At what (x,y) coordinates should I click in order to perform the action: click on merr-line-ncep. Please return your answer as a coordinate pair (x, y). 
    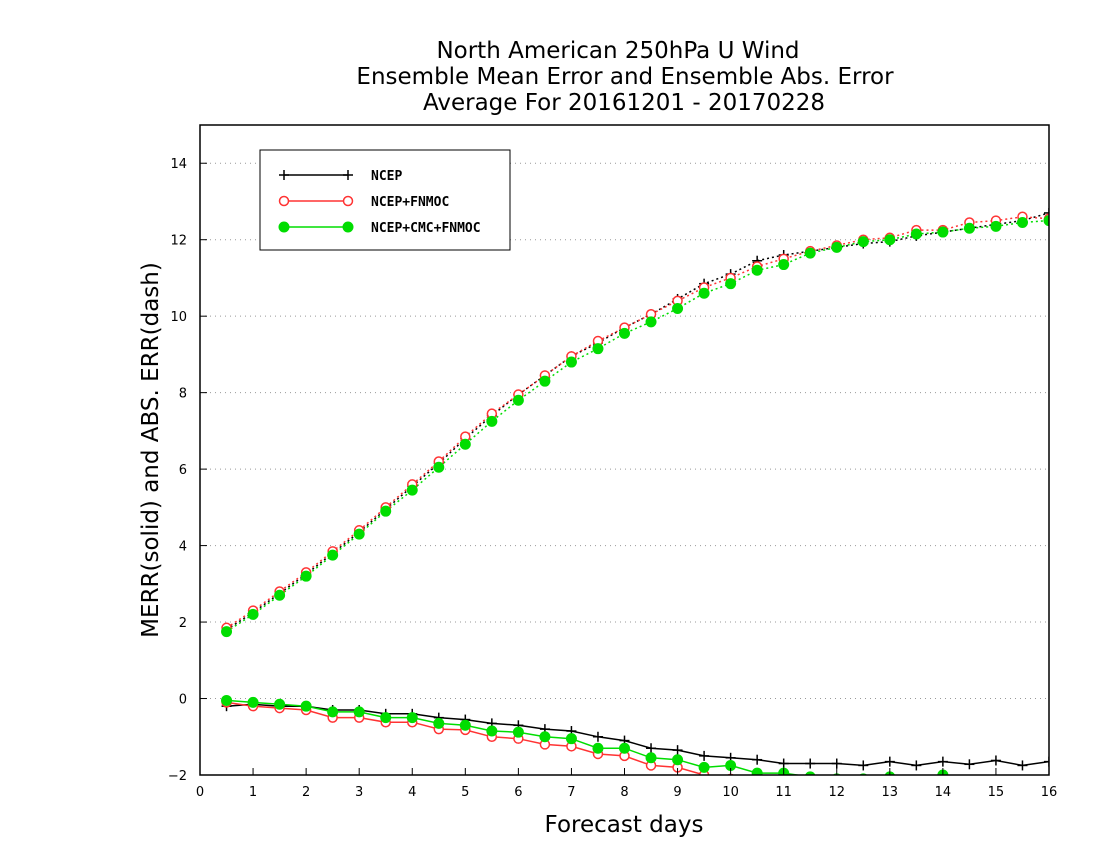
    Looking at the image, I should click on (637, 735).